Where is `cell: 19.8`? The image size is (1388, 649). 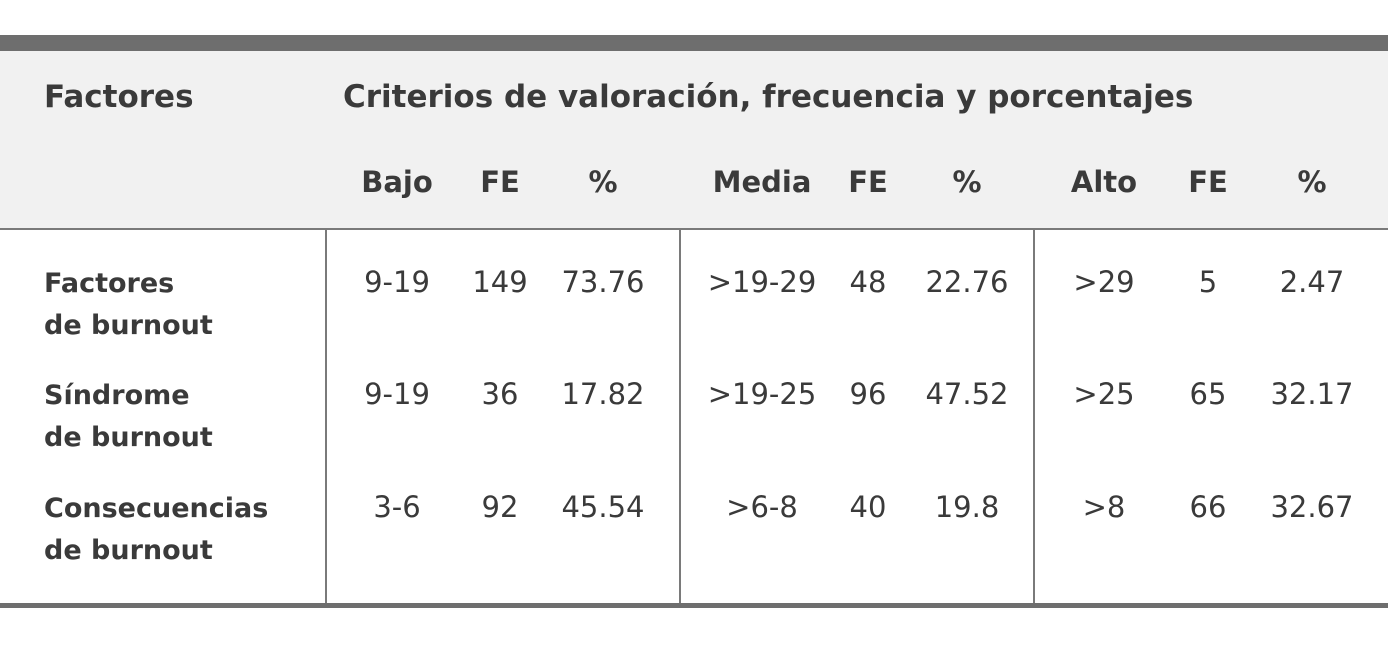 cell: 19.8 is located at coordinates (967, 507).